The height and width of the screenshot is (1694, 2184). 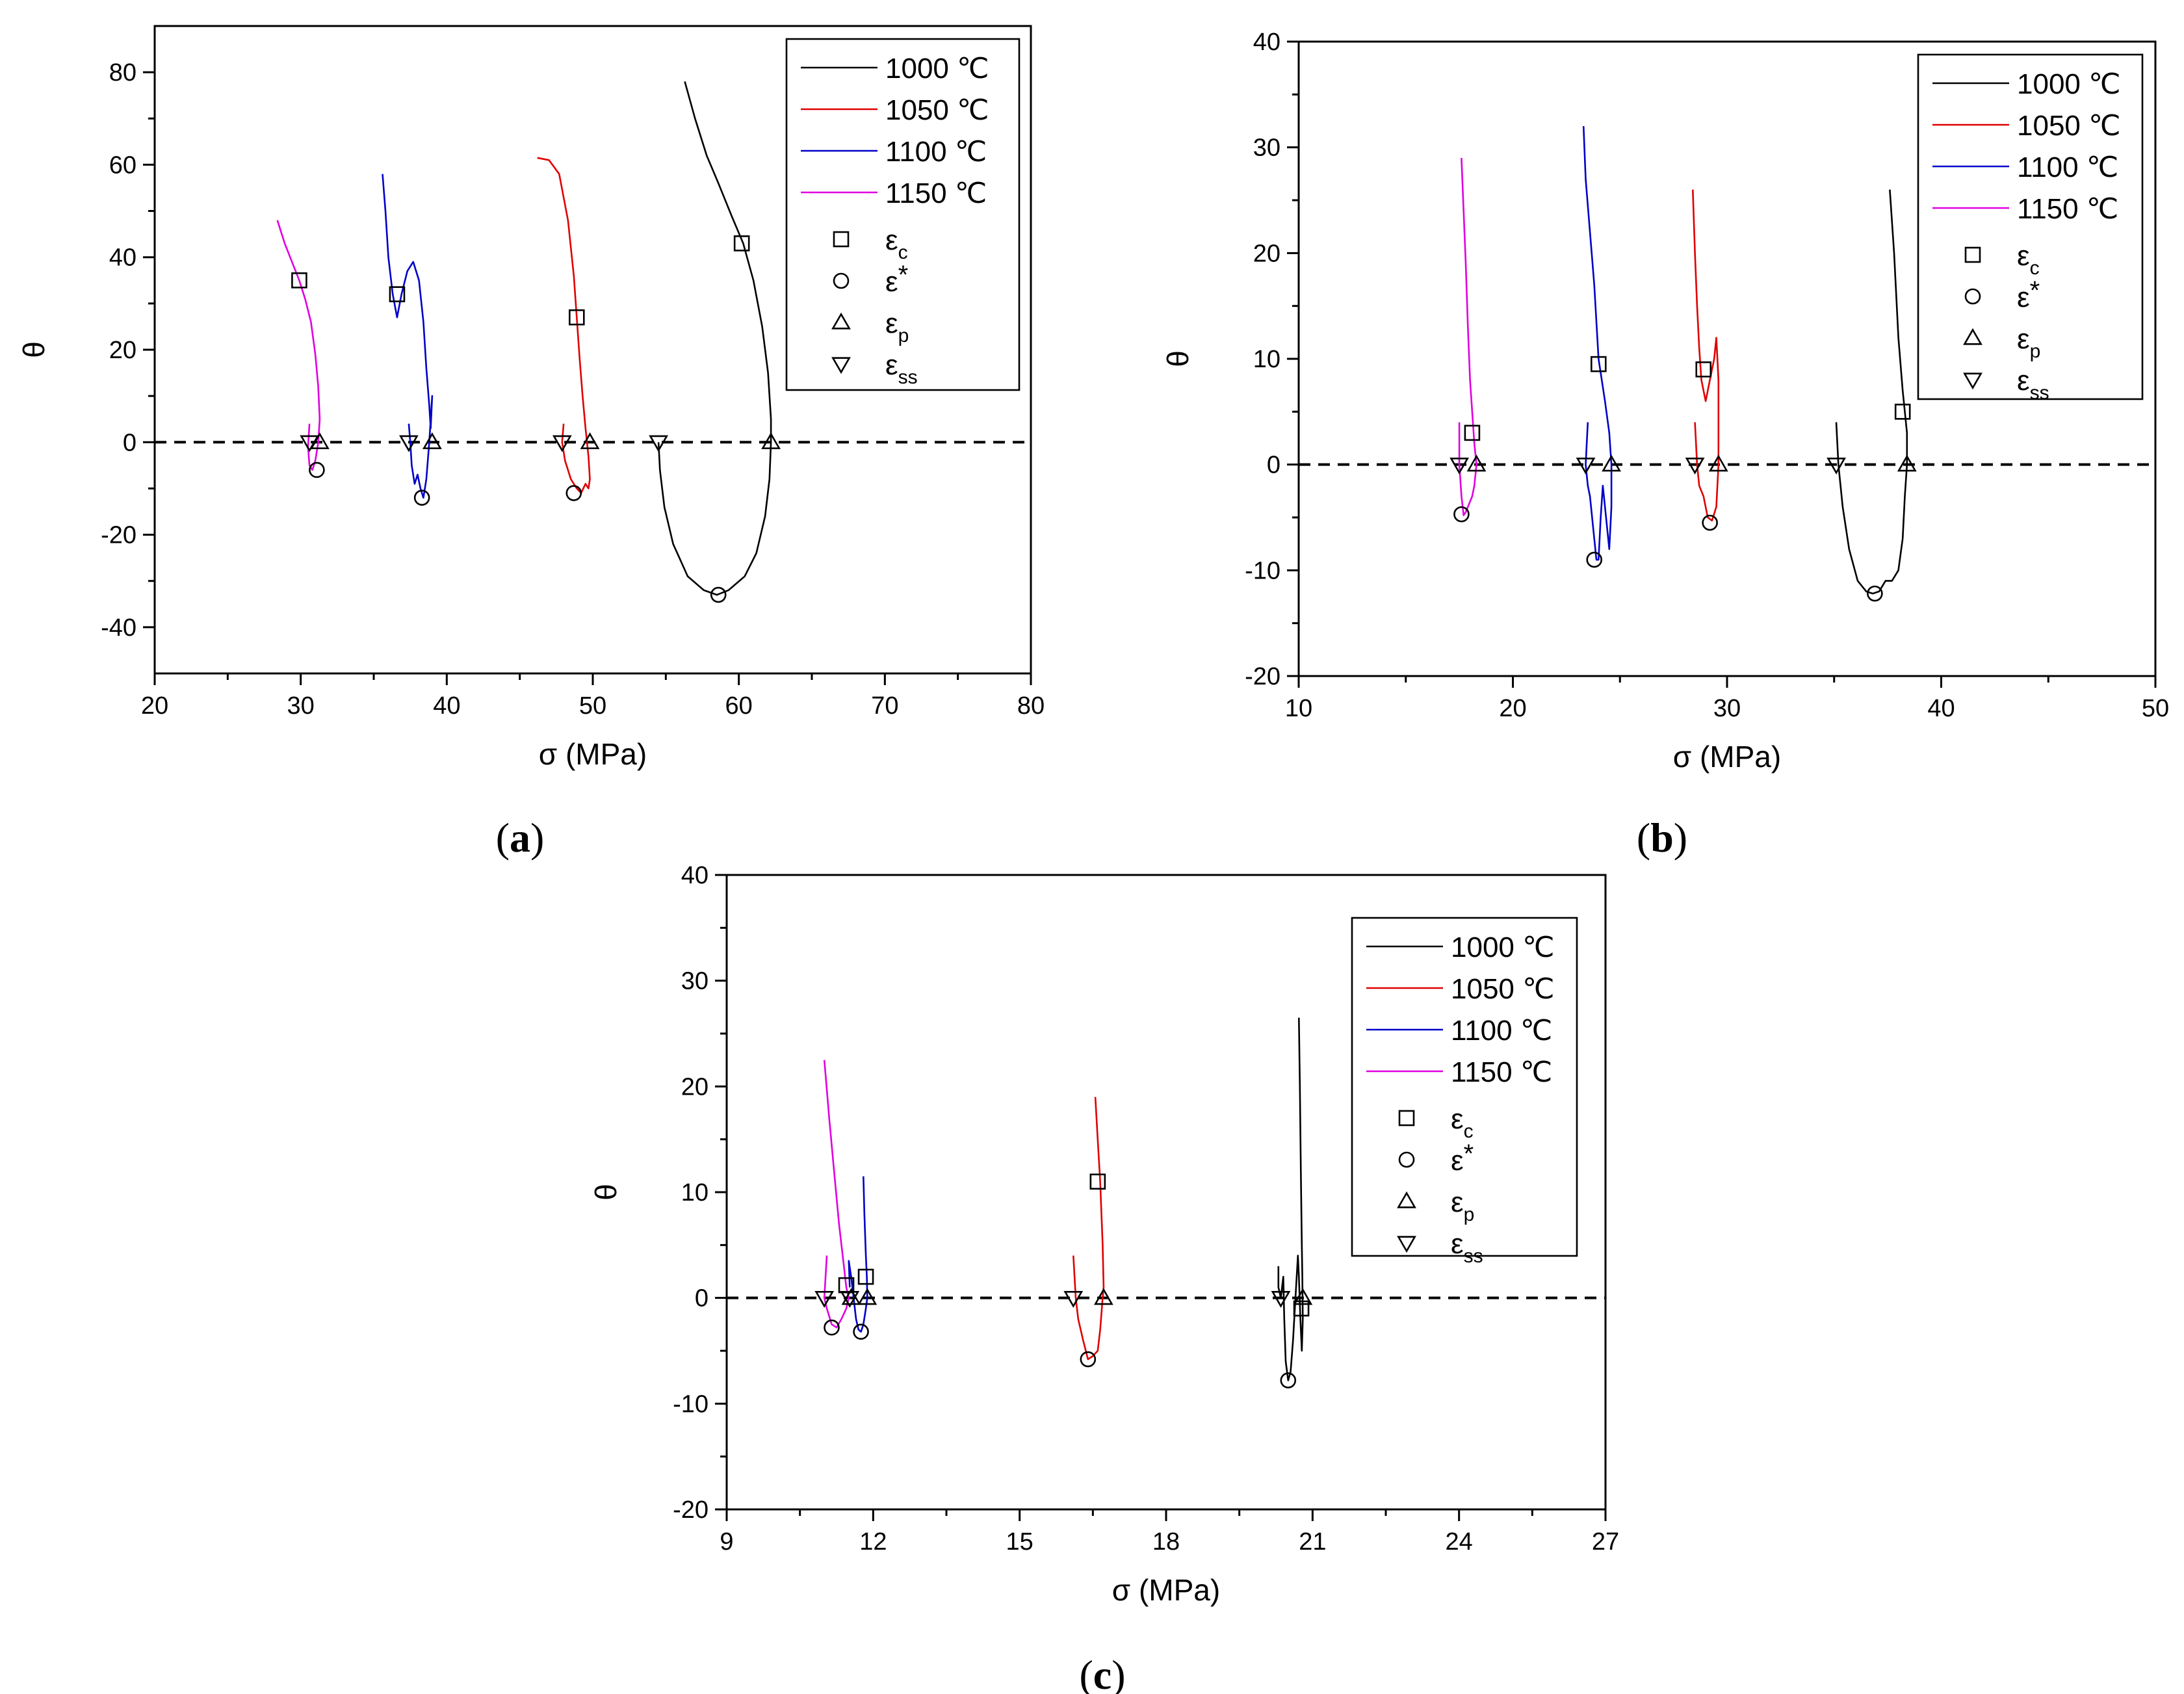 I want to click on panel-label-letter: b, so click(x=1662, y=837).